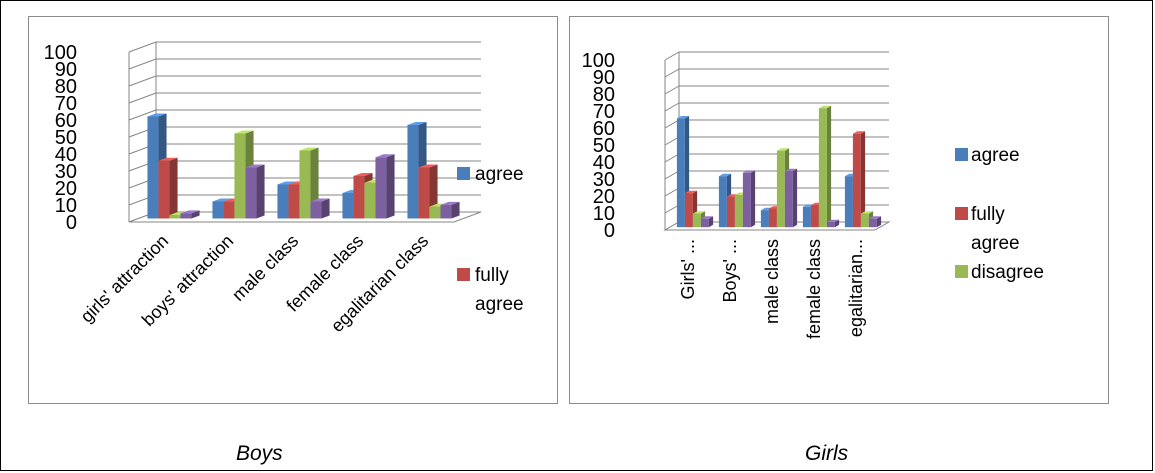  I want to click on category-label: female class, so click(814, 289).